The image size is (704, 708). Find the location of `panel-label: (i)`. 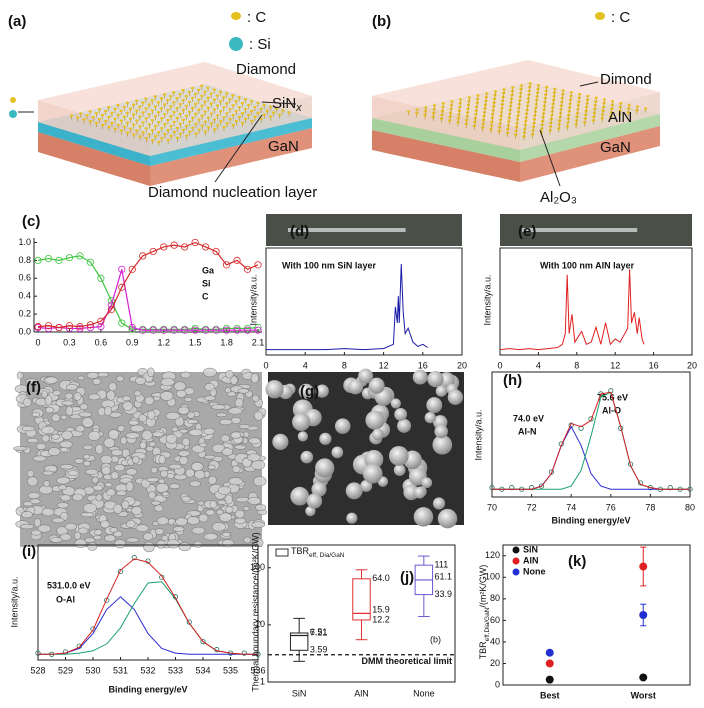

panel-label: (i) is located at coordinates (29, 551).